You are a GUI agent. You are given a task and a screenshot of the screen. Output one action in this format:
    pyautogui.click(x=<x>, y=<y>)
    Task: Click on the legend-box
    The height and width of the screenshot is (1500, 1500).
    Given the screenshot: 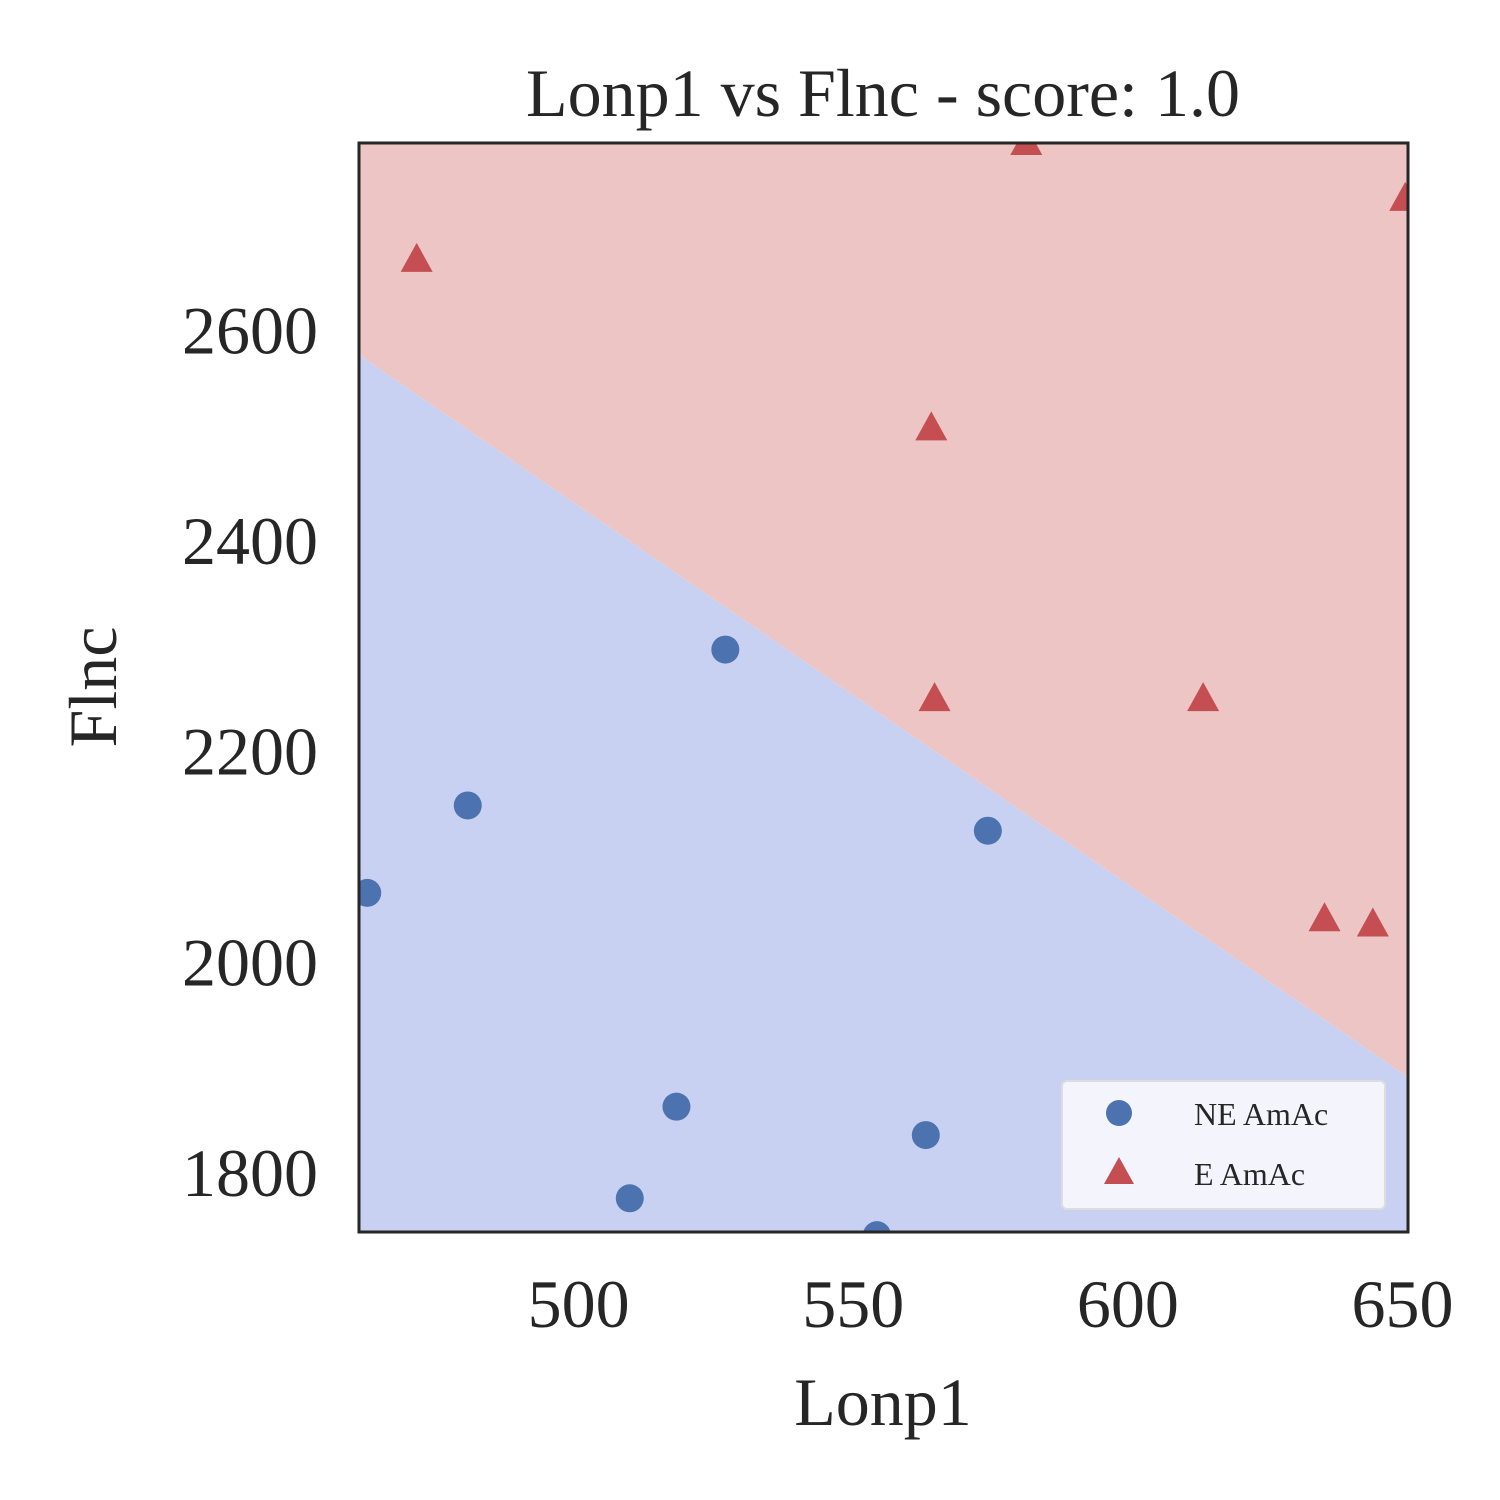 What is the action you would take?
    pyautogui.click(x=1223, y=1145)
    